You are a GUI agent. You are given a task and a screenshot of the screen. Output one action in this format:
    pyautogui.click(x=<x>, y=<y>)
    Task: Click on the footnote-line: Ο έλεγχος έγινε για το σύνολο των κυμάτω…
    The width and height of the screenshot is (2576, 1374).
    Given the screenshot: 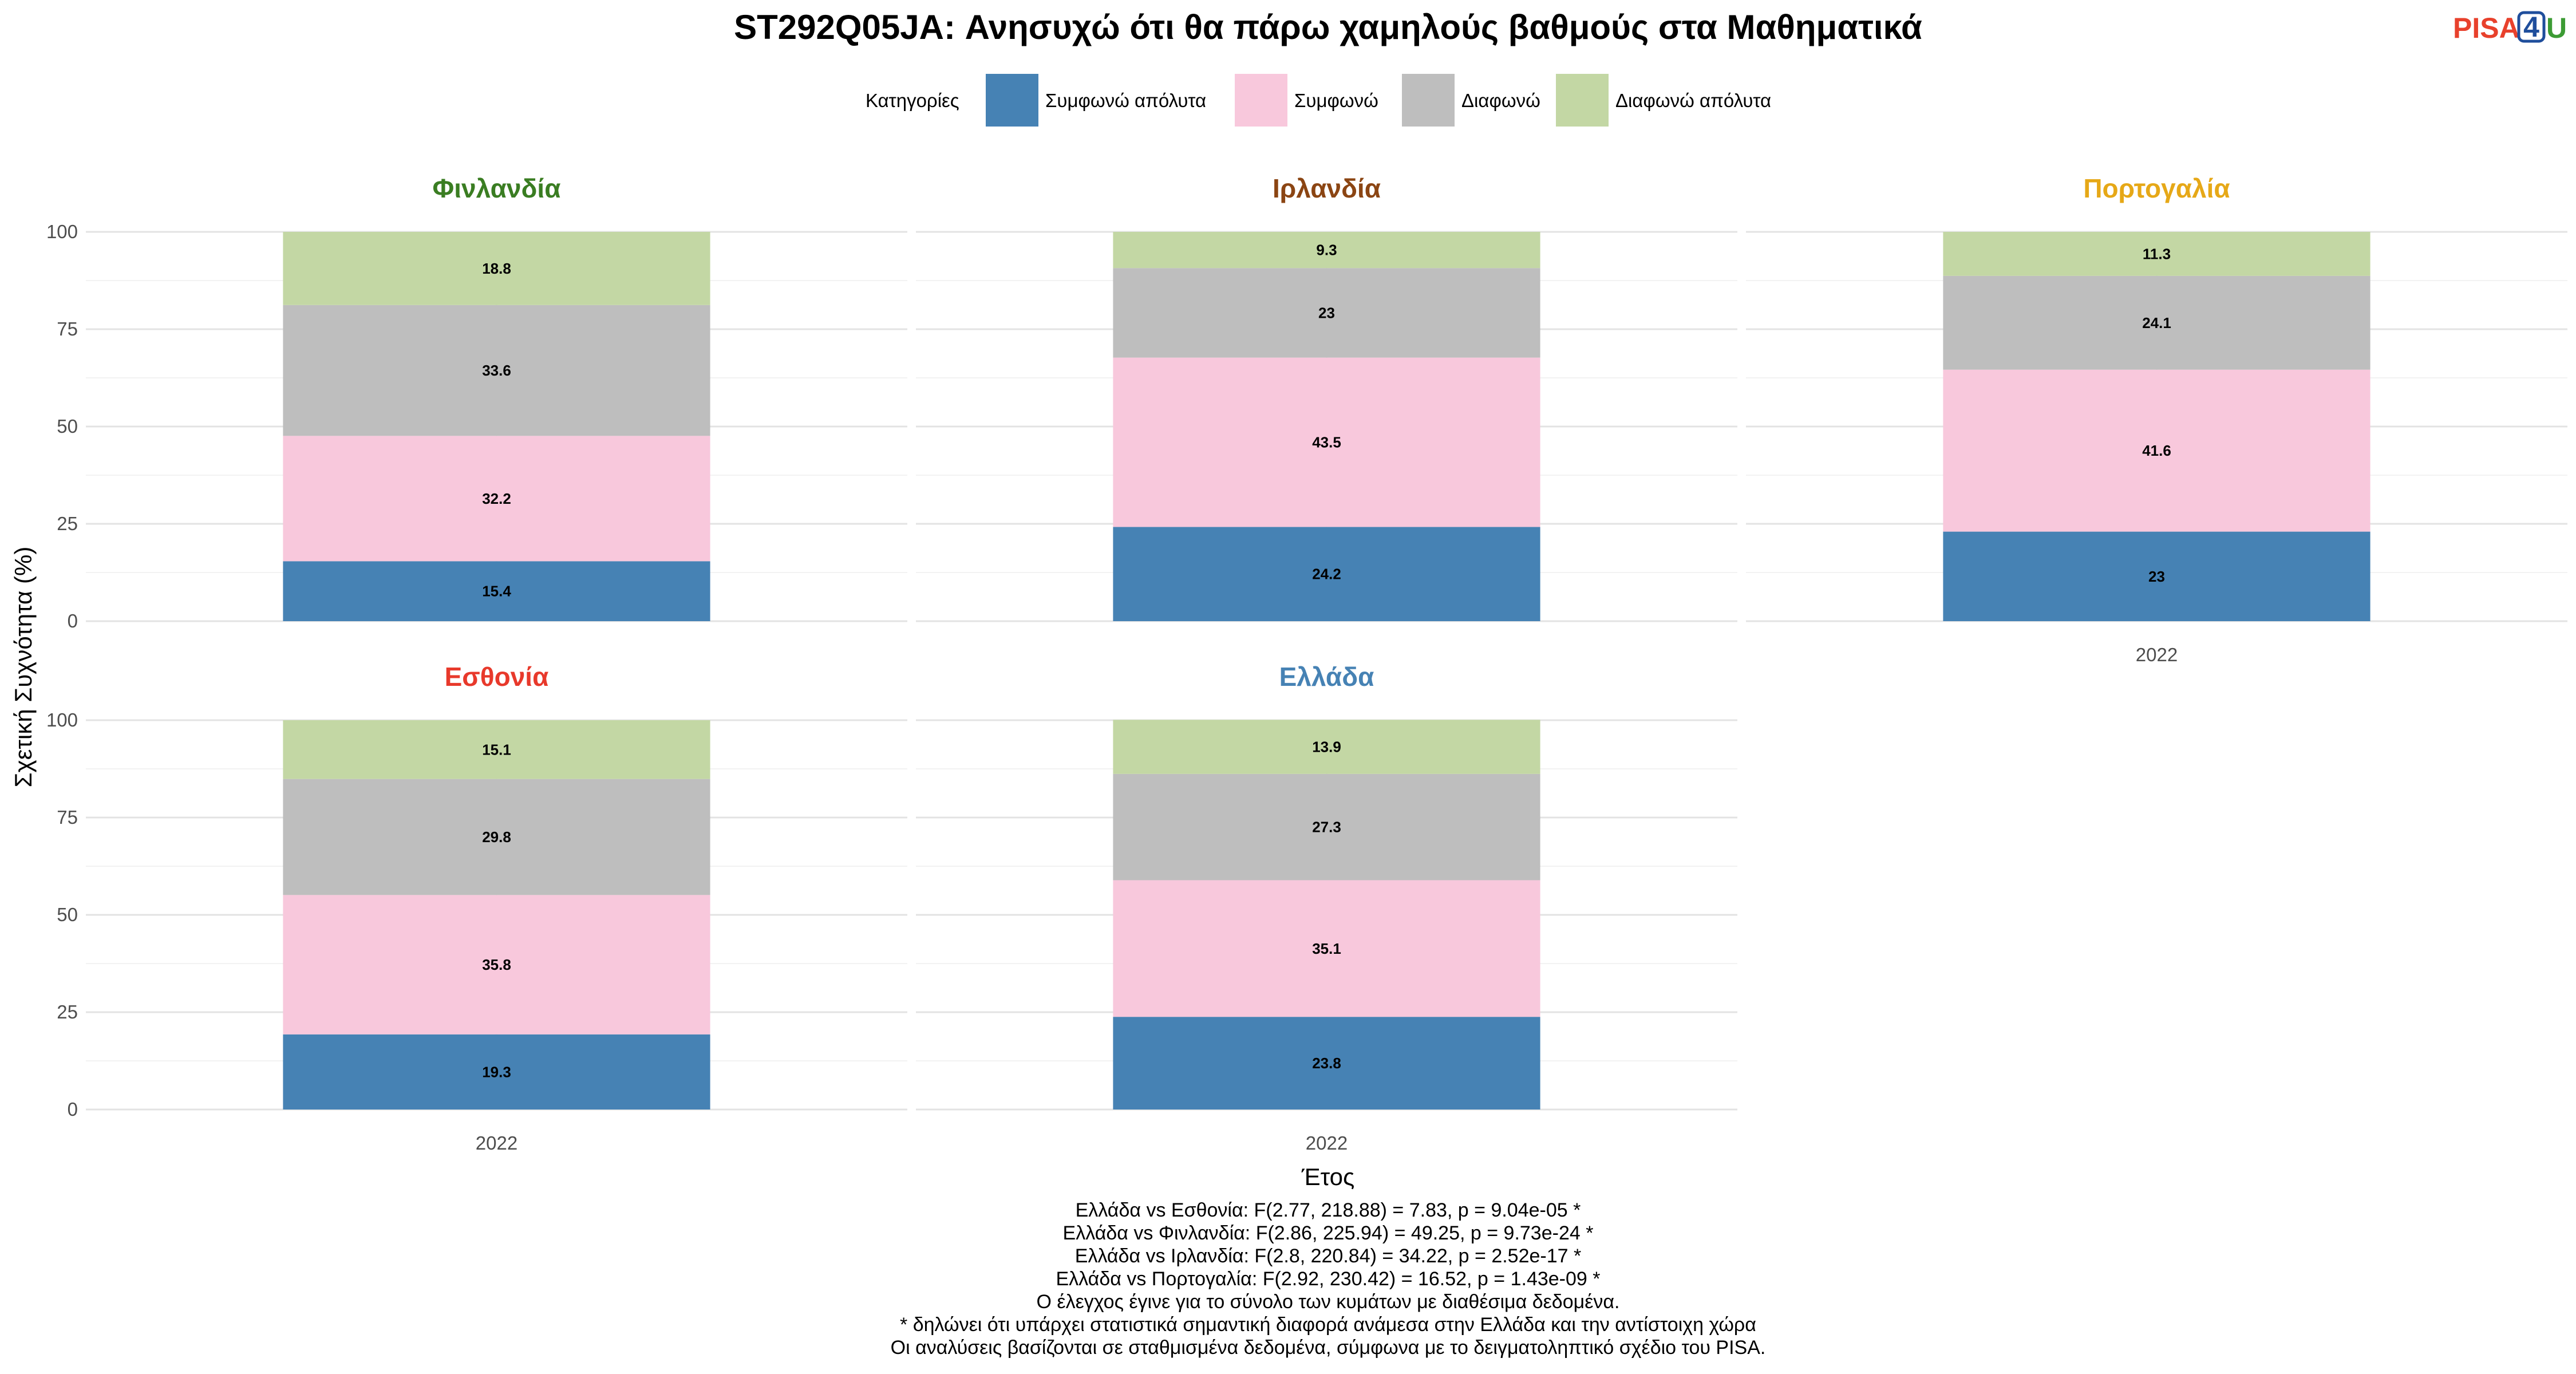 What is the action you would take?
    pyautogui.click(x=1328, y=1302)
    